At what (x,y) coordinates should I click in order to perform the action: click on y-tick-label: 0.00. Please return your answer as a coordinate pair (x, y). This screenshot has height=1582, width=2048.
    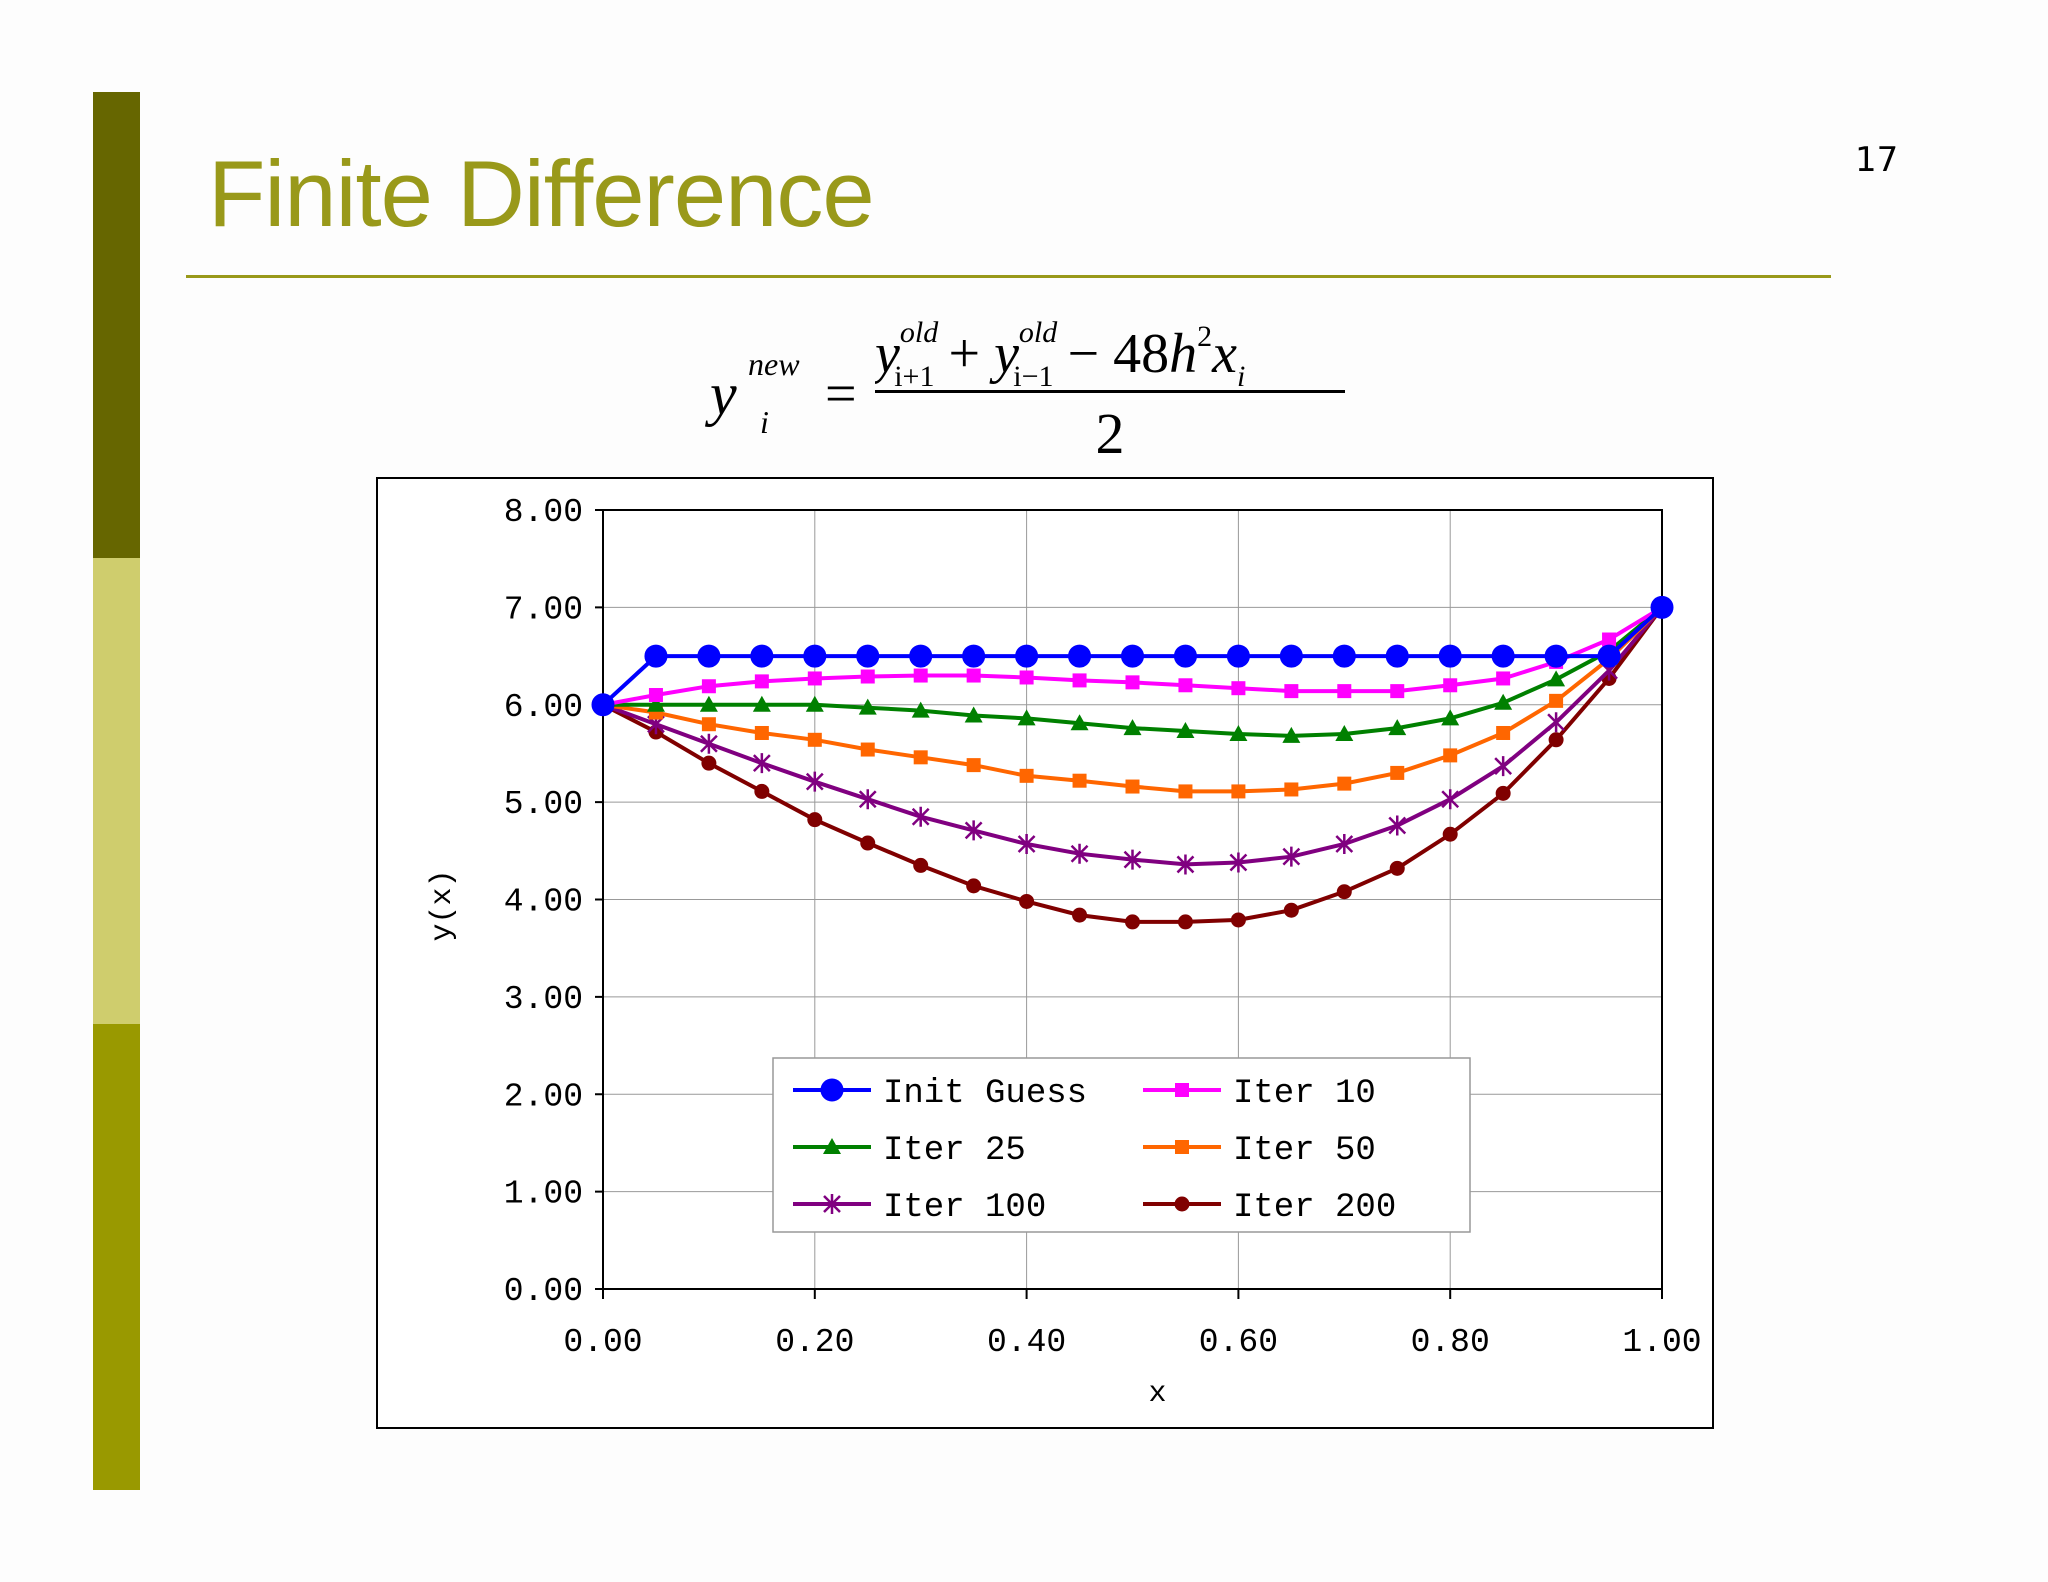
    Looking at the image, I should click on (543, 1291).